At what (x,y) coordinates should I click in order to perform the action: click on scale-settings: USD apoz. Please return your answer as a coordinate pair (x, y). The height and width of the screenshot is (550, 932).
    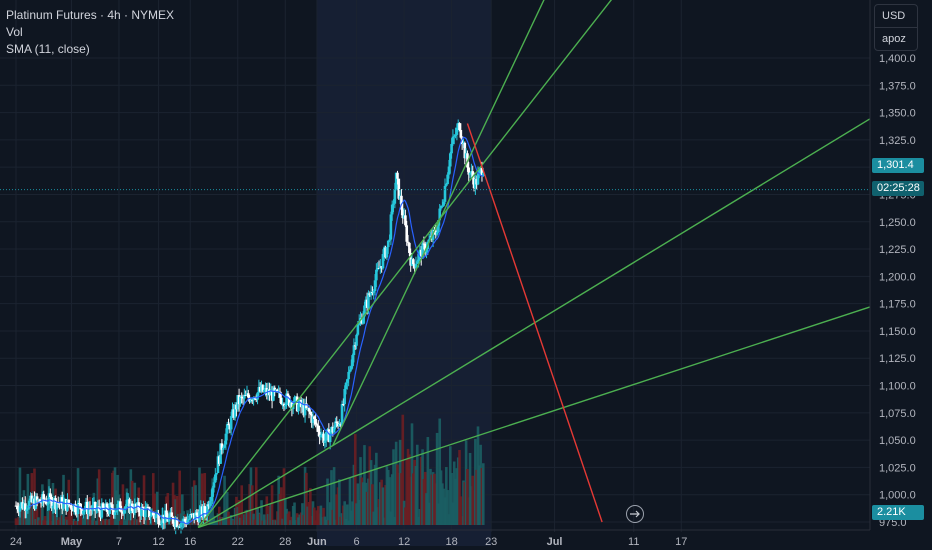
    Looking at the image, I should click on (896, 27).